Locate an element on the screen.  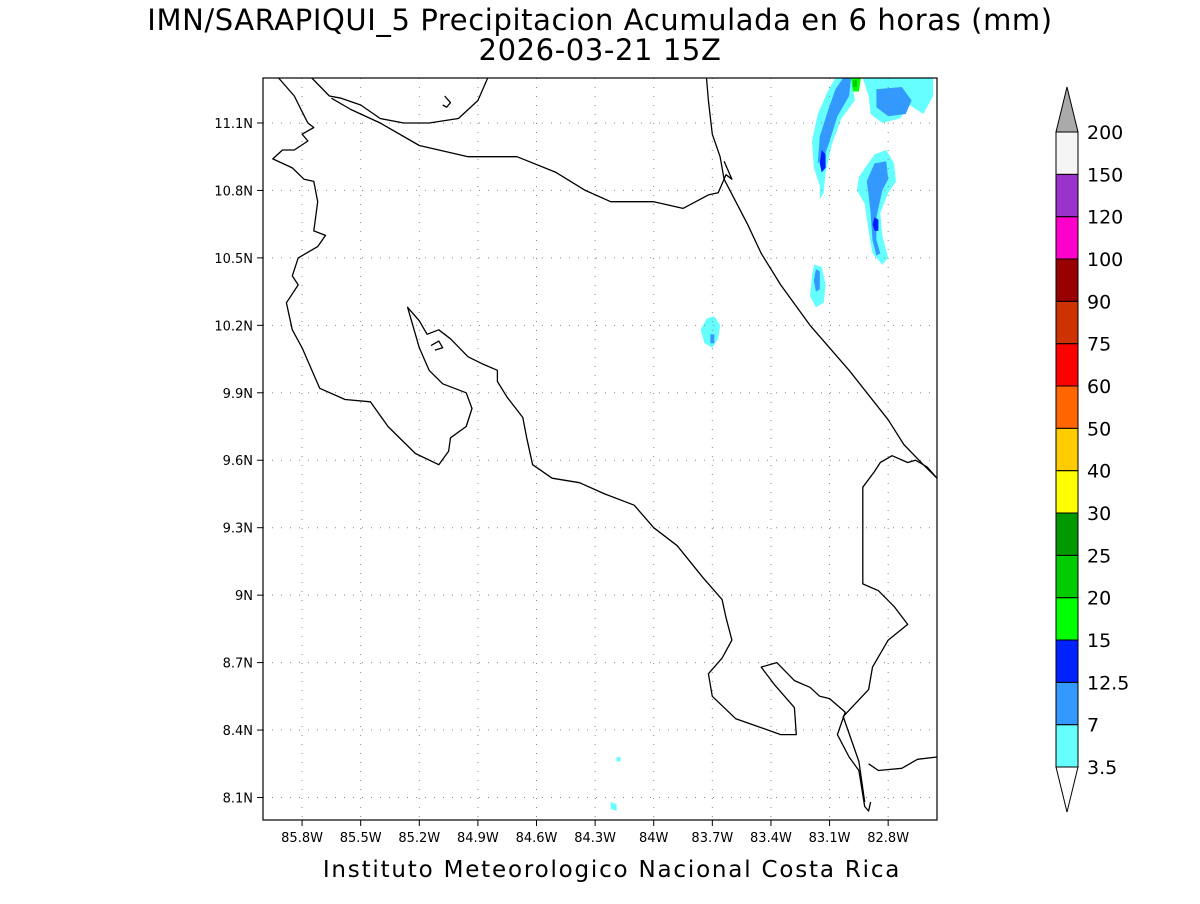
lon-tick-label: 84.3W is located at coordinates (595, 838).